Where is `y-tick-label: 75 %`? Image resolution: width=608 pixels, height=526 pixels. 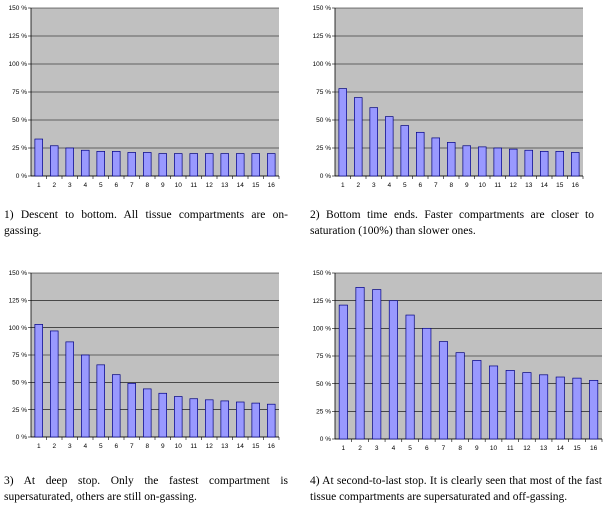
y-tick-label: 75 % is located at coordinates (19, 355).